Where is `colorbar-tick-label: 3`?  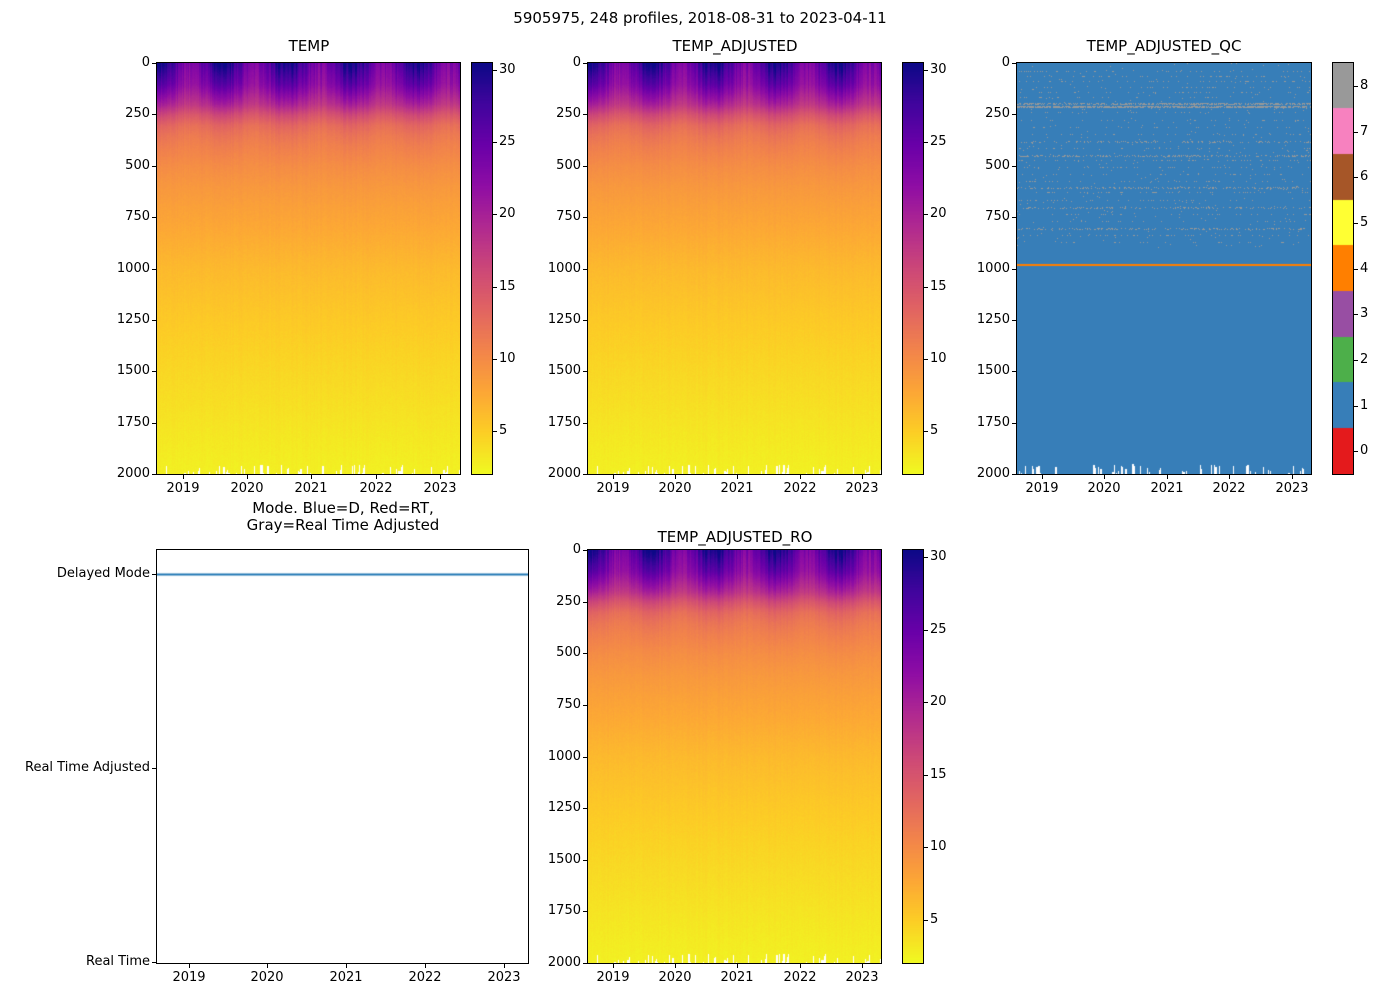
colorbar-tick-label: 3 is located at coordinates (1364, 313).